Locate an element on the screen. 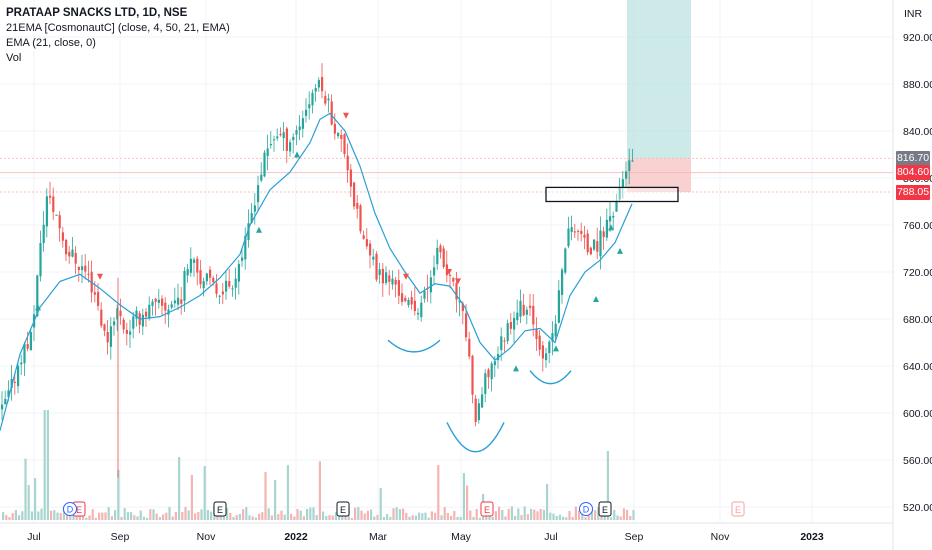 The height and width of the screenshot is (550, 932). earnings-badge is located at coordinates (220, 509).